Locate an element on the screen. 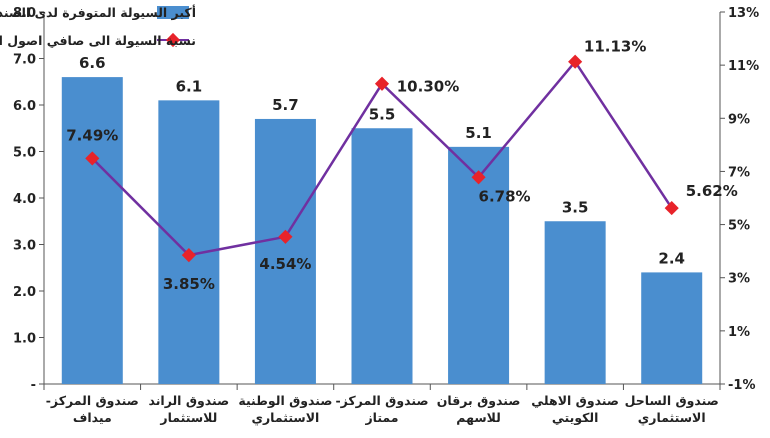 This screenshot has width=770, height=438. legend-bar-swatch is located at coordinates (173, 12).